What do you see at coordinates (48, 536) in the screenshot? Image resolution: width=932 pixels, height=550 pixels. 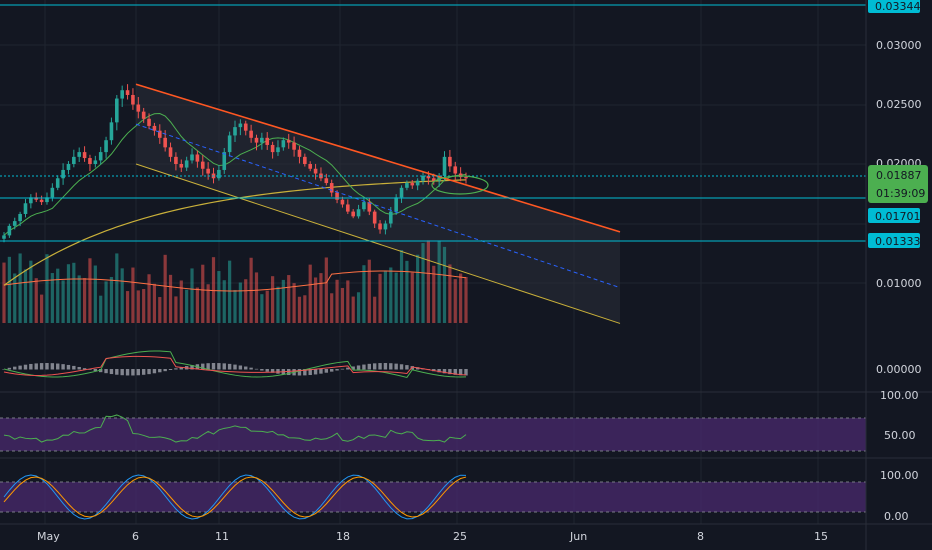 I see `time-label: May` at bounding box center [48, 536].